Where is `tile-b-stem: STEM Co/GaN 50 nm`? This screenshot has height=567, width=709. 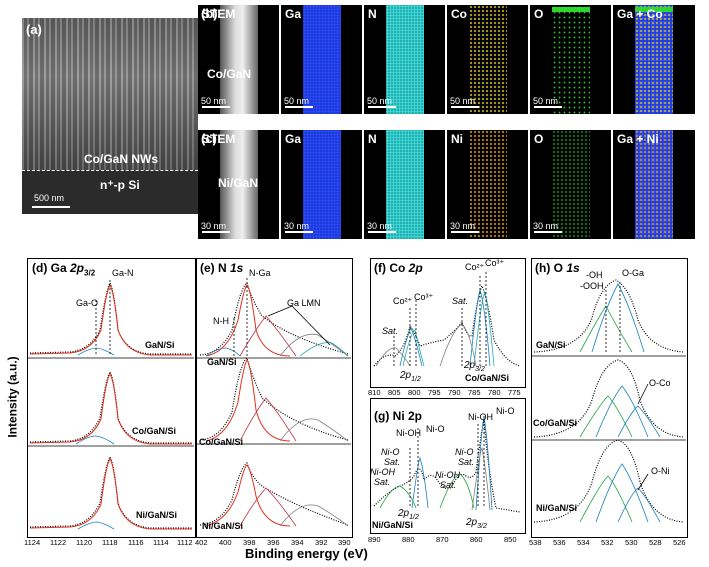
tile-b-stem: STEM Co/GaN 50 nm is located at coordinates (238, 59).